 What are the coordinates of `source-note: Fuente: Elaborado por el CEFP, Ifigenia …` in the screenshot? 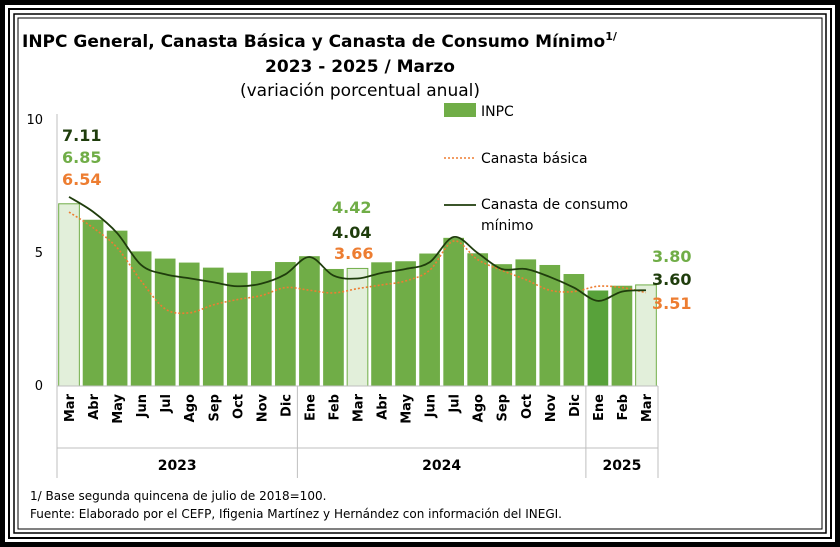 It's located at (296, 514).